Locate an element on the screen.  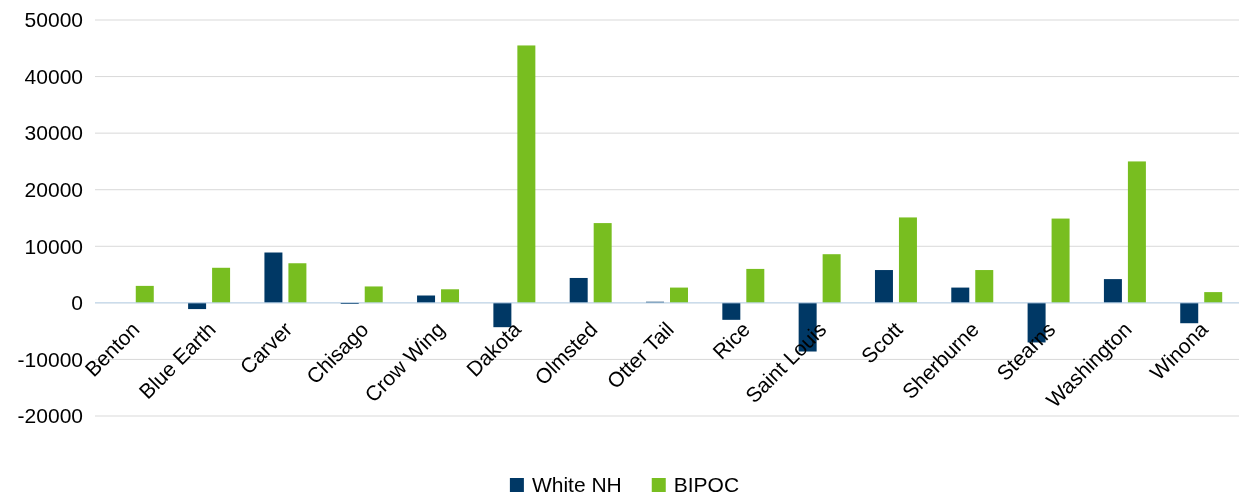
x-tick-label: Rice is located at coordinates (731, 340).